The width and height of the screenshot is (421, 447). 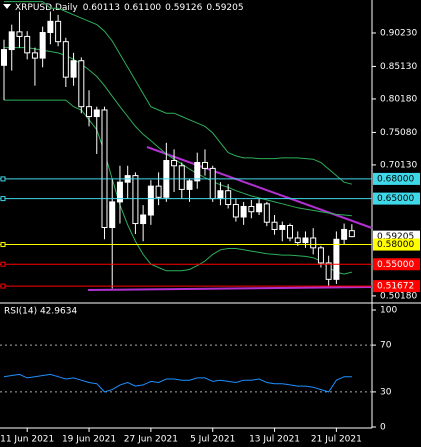 What do you see at coordinates (388, 311) in the screenshot?
I see `rsi-tick-label: 100` at bounding box center [388, 311].